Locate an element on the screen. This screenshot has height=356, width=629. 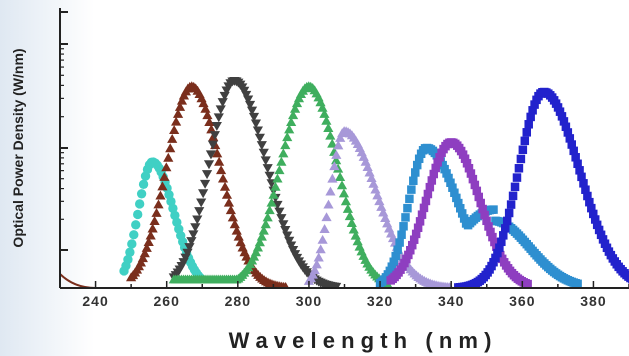
y-axis-title: Optical Power Density (W/nm) is located at coordinates (18, 147).